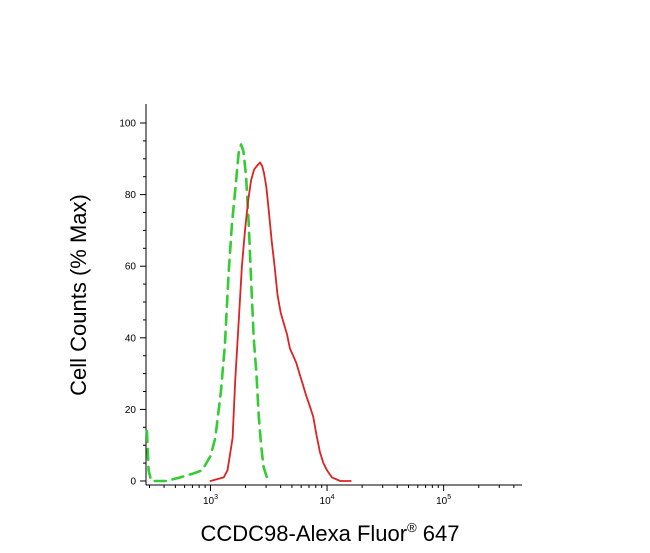 The height and width of the screenshot is (553, 650). I want to click on y-tick-label: 40, so click(131, 338).